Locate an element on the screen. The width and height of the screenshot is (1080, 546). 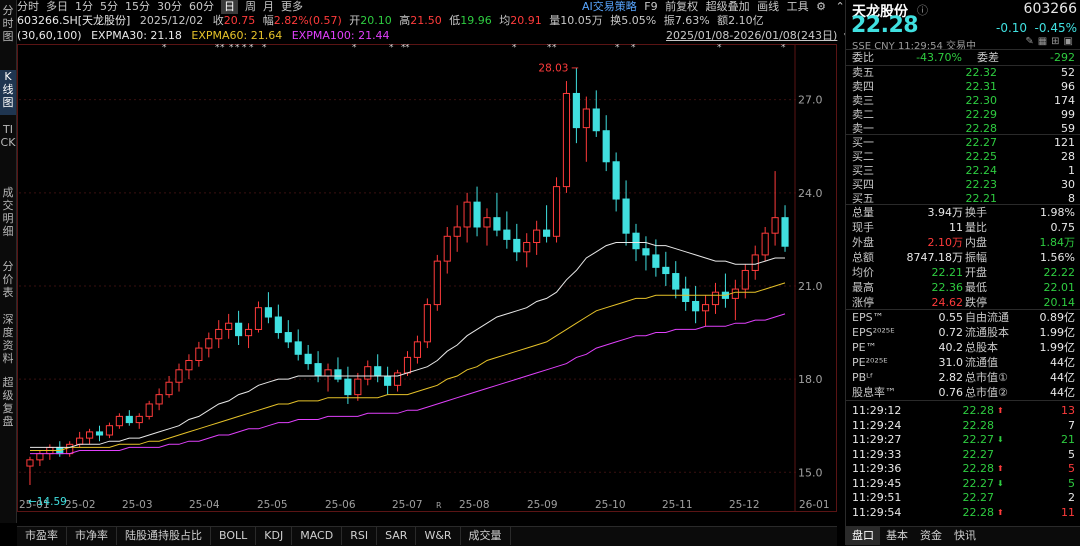
fin-label-b: 流通股本 is located at coordinates (987, 332).